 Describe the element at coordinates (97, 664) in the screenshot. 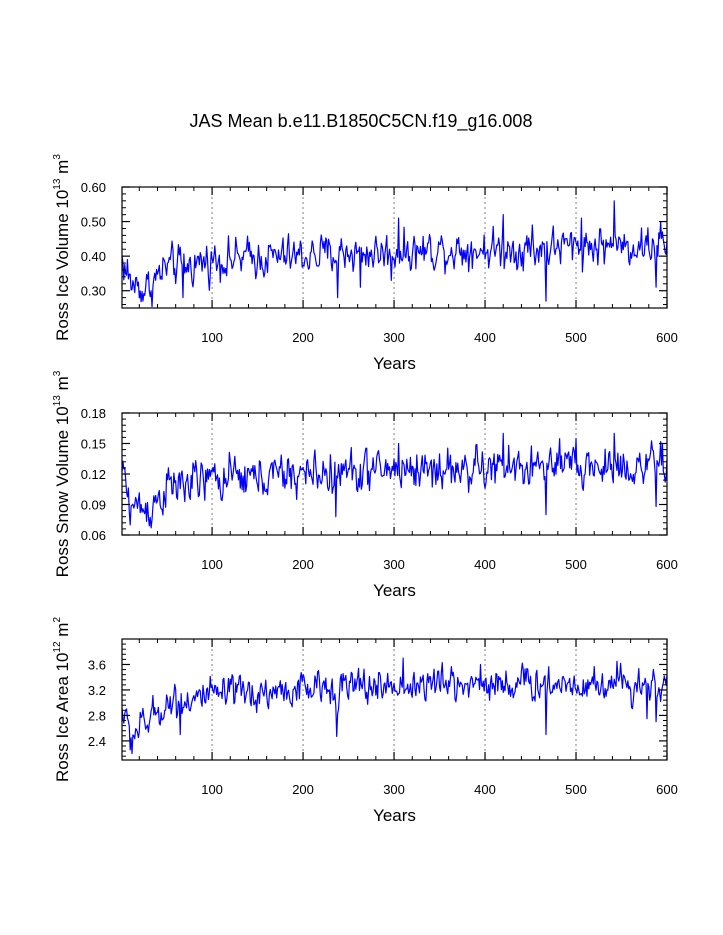

I see `y-tick-label: 3.6` at that location.